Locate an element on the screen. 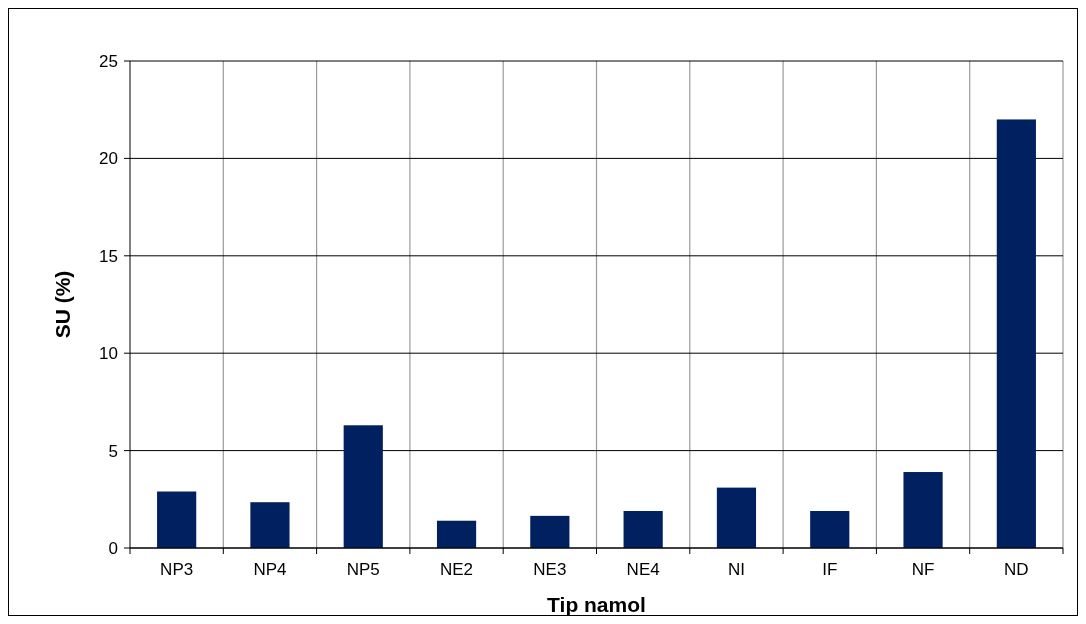  y-tick-label: 5 is located at coordinates (113, 451).